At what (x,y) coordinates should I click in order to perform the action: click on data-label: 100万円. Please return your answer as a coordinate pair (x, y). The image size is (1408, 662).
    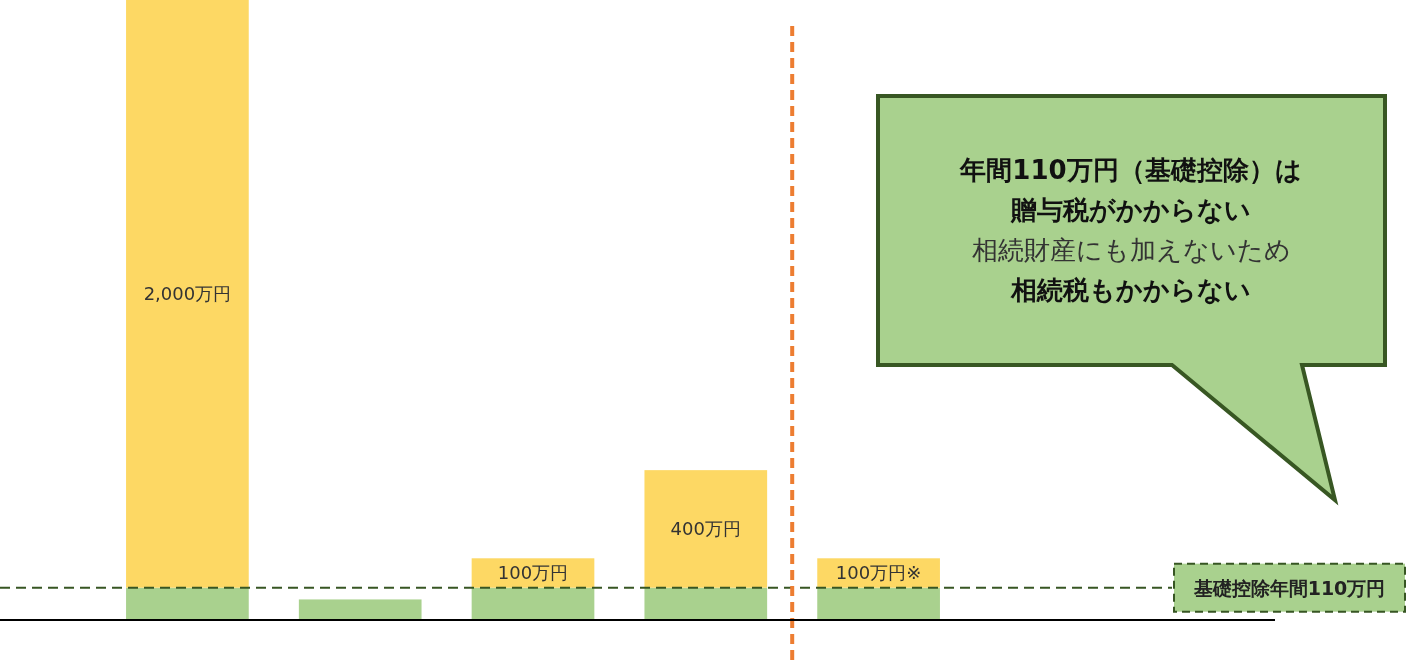
    Looking at the image, I should click on (533, 573).